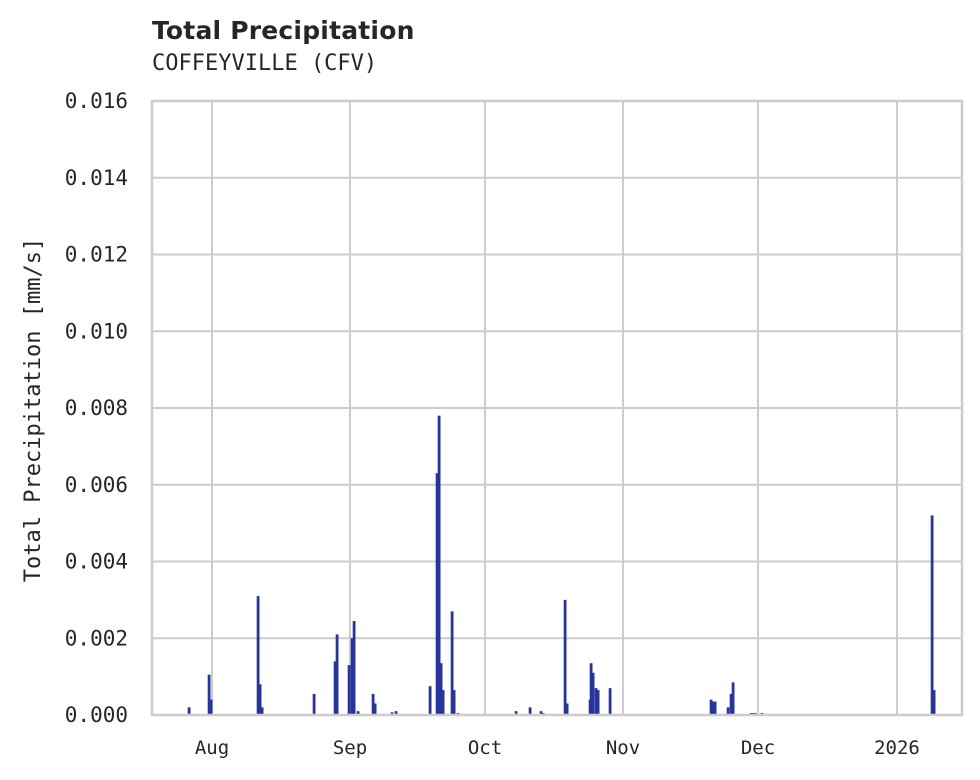 The height and width of the screenshot is (780, 980). Describe the element at coordinates (96, 101) in the screenshot. I see `y-tick-label: 0.016` at that location.